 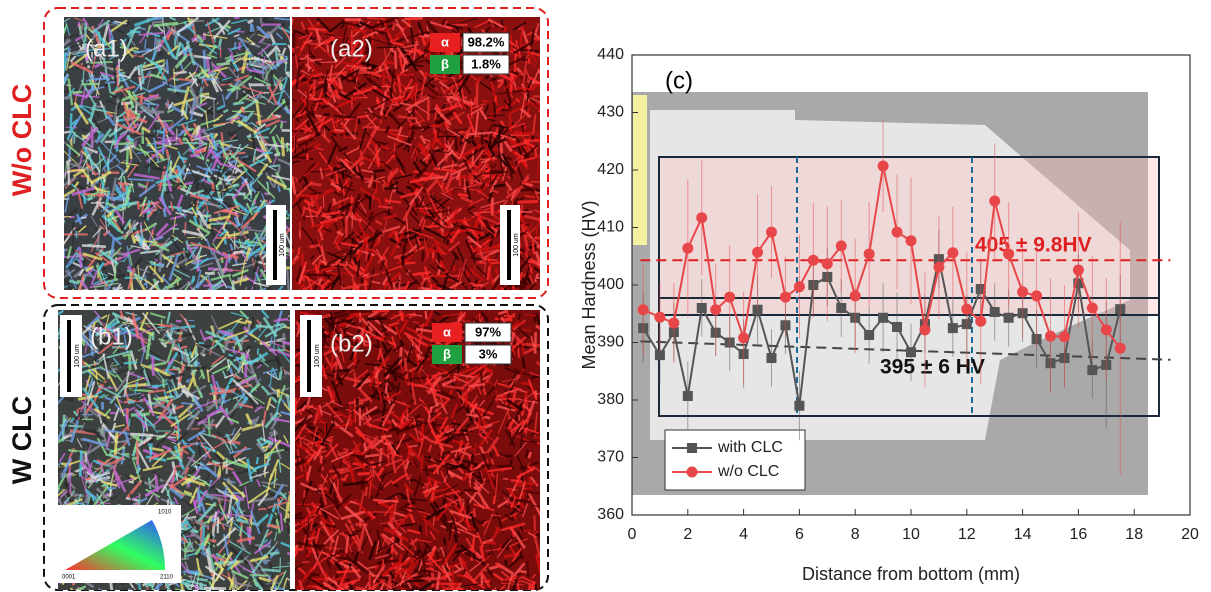 What do you see at coordinates (22, 140) in the screenshot?
I see `group-label: W/o CLC` at bounding box center [22, 140].